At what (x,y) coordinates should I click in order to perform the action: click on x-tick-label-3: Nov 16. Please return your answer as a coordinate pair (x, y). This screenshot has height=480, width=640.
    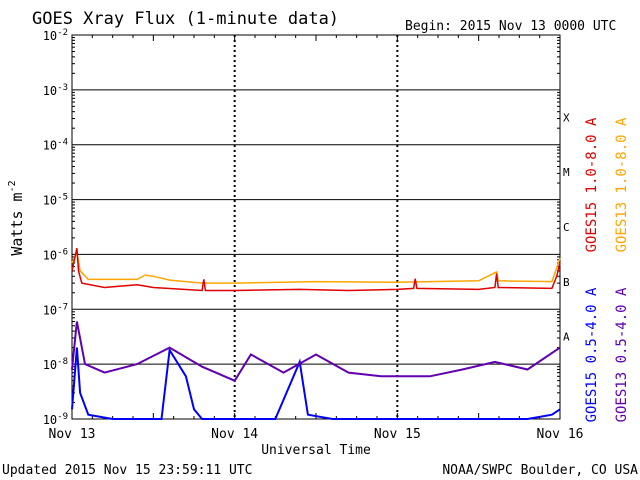
    Looking at the image, I should click on (560, 434).